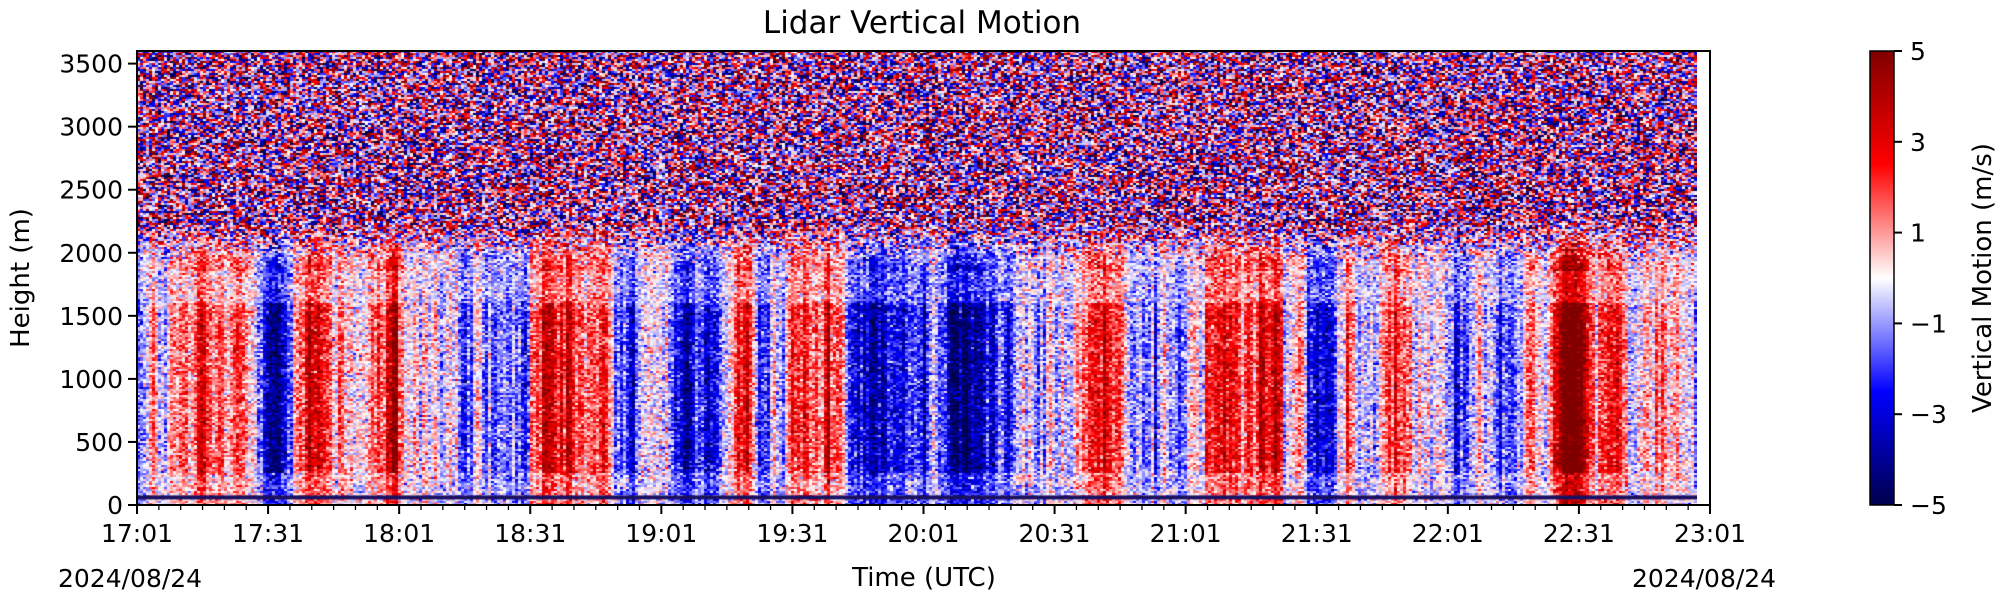 The image size is (2000, 600). I want to click on x-tick-label: 17:01, so click(137, 533).